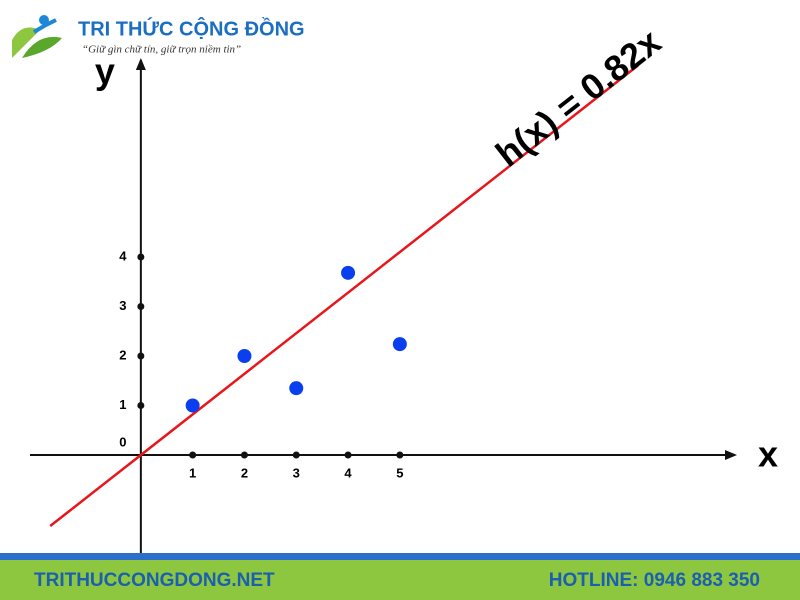 This screenshot has width=800, height=600. What do you see at coordinates (122, 305) in the screenshot?
I see `y-tick-label: 3` at bounding box center [122, 305].